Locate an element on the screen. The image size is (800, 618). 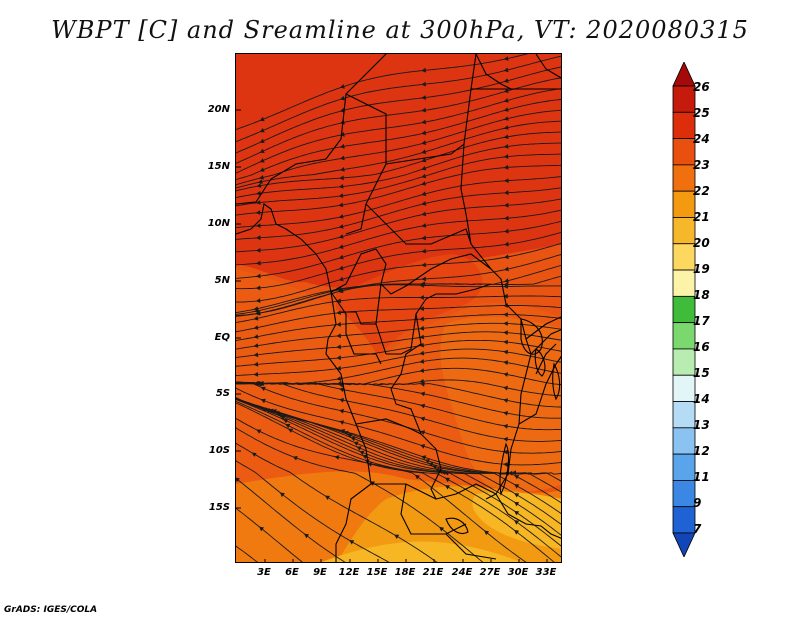
lat-label-eq: EQ is located at coordinates (222, 337).